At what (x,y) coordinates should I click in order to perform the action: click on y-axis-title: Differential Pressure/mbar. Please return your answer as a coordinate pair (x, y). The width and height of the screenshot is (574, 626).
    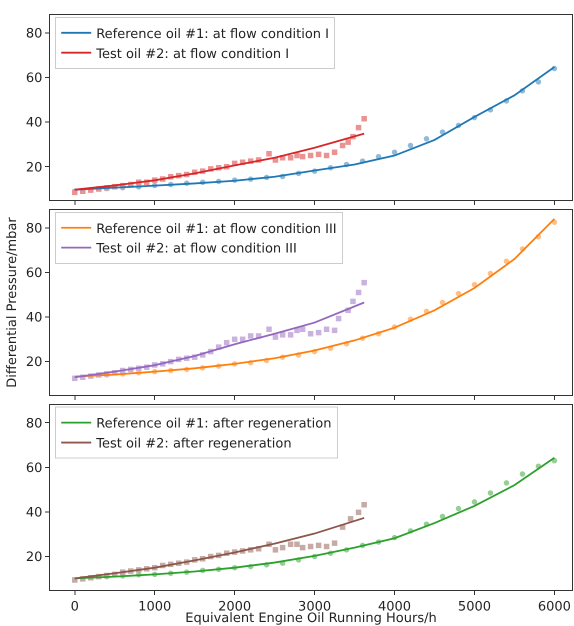
    Looking at the image, I should click on (12, 302).